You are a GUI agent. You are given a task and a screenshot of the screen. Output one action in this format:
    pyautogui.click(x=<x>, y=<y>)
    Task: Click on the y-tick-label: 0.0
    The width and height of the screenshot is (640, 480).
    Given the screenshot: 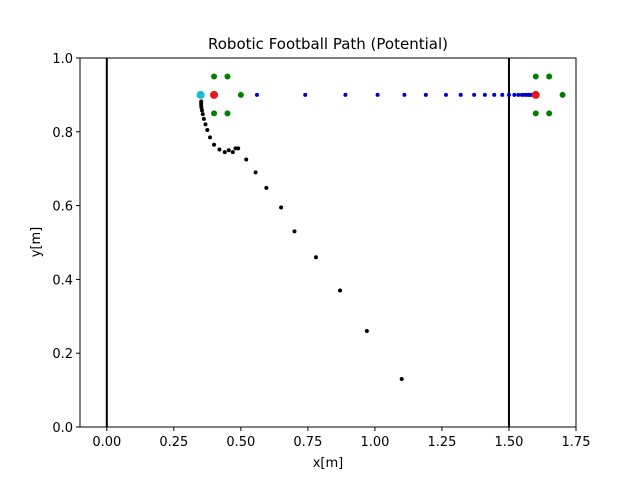 What is the action you would take?
    pyautogui.click(x=62, y=428)
    